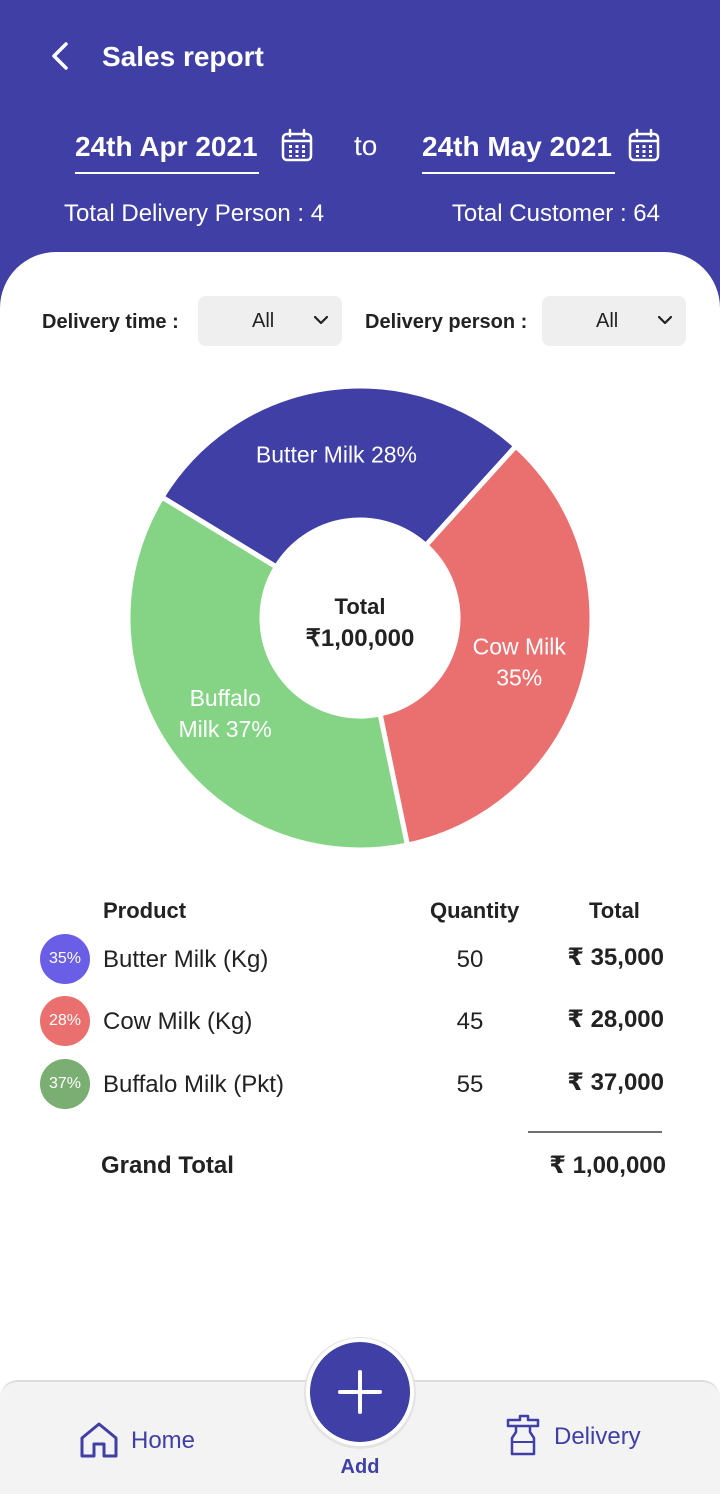  What do you see at coordinates (614, 910) in the screenshot?
I see `column-header-total: Total` at bounding box center [614, 910].